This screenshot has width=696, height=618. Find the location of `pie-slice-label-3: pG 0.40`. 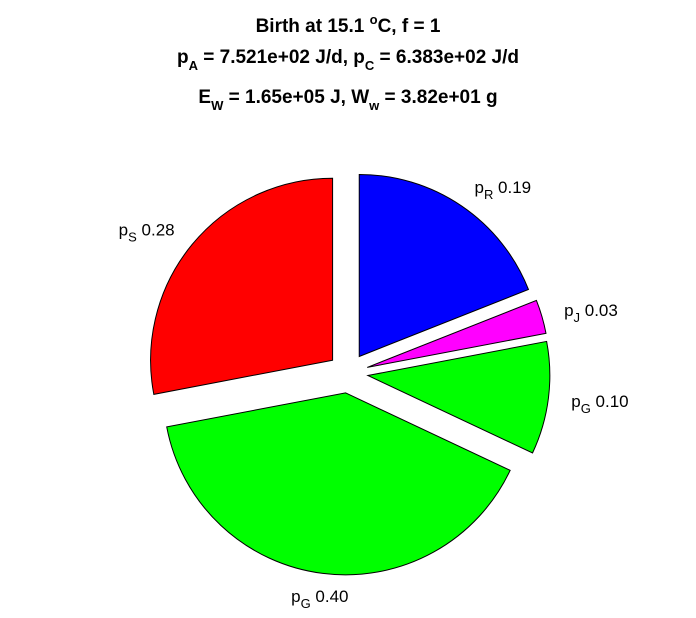

pie-slice-label-3: pG 0.40 is located at coordinates (319, 599).